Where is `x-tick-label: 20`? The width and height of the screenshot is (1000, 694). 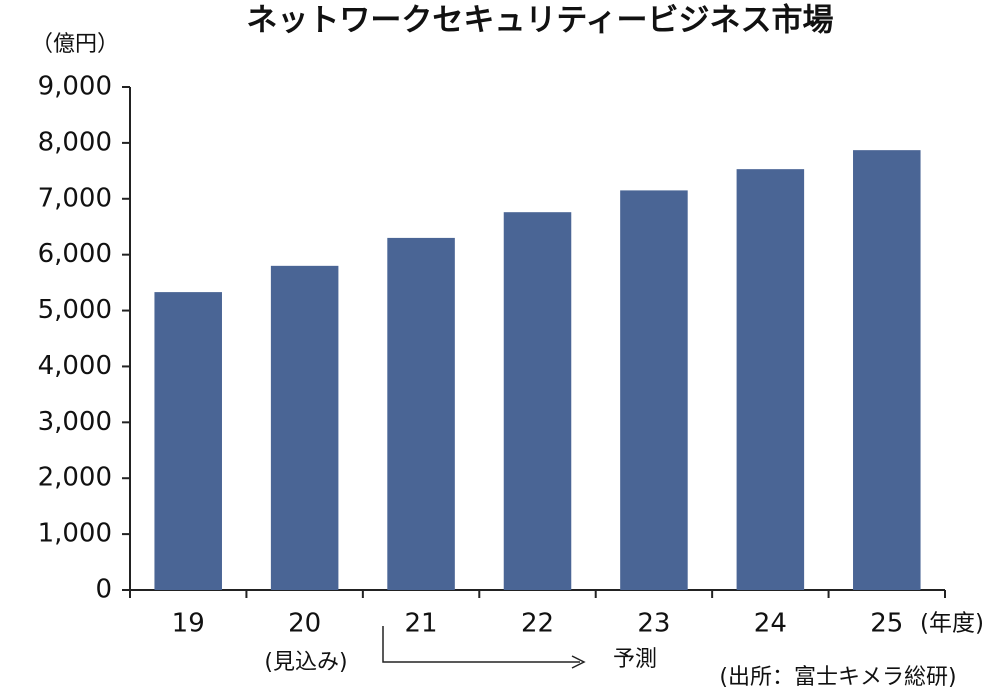 x-tick-label: 20 is located at coordinates (304, 624).